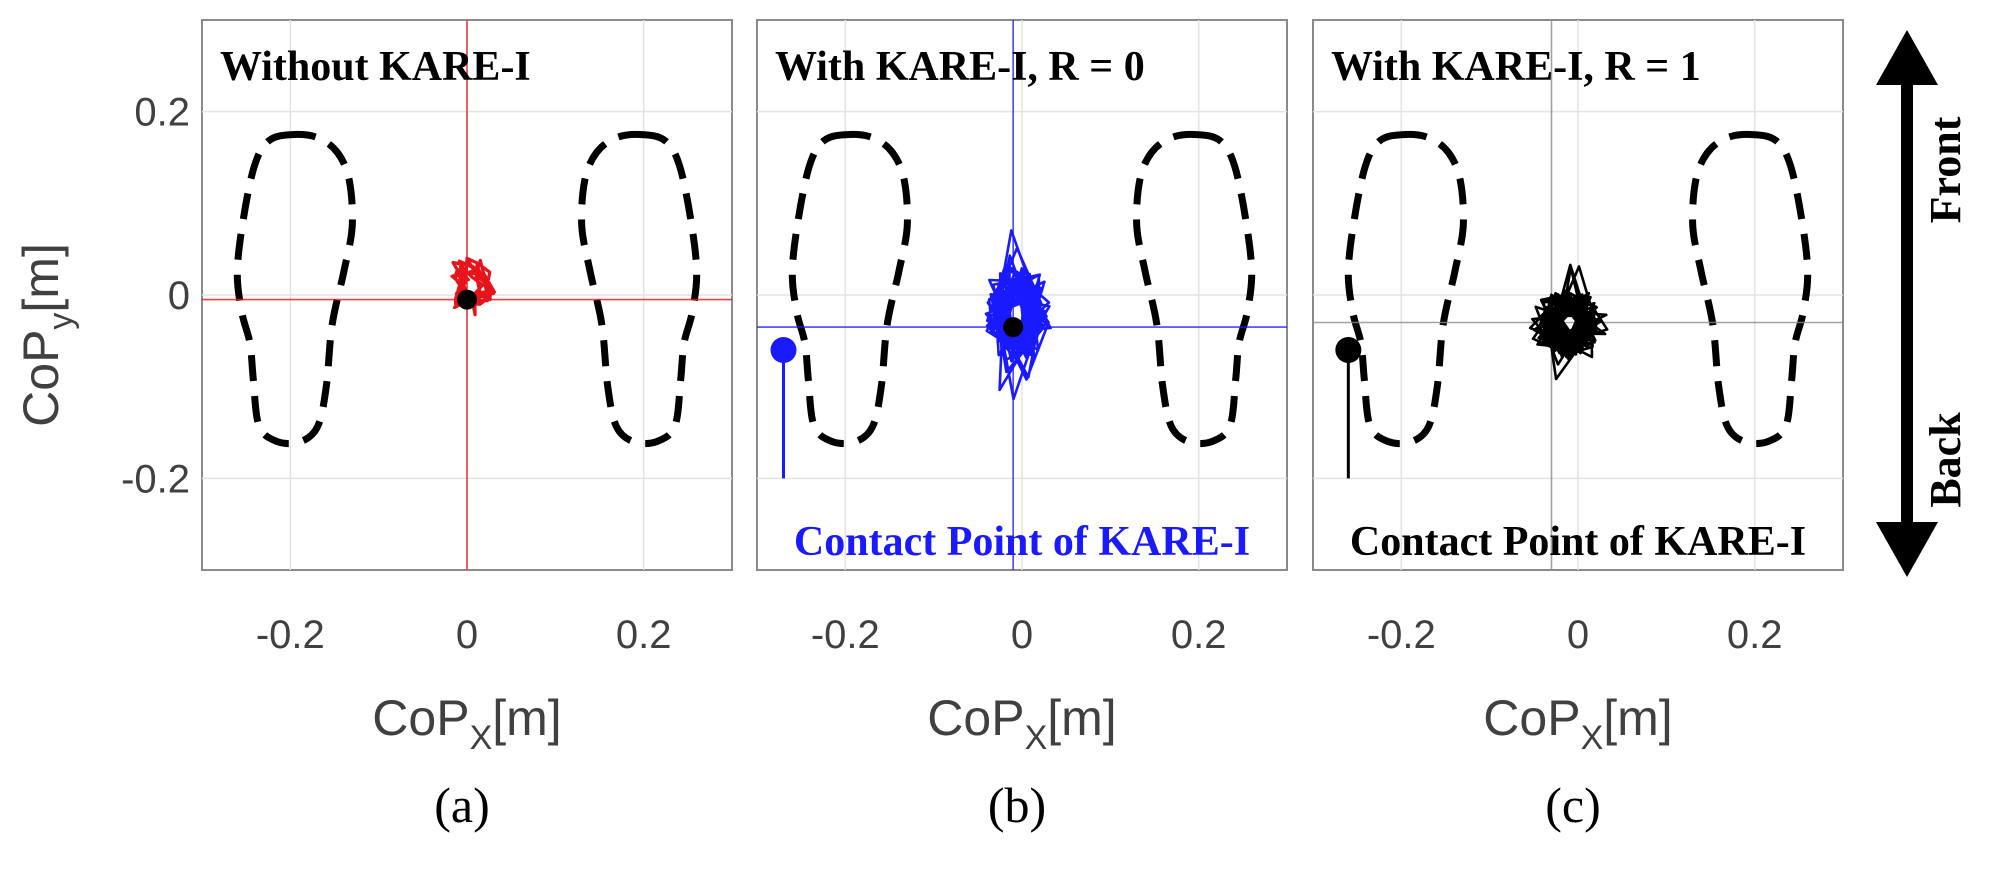  I want to click on y-tick-label: 0.2, so click(162, 113).